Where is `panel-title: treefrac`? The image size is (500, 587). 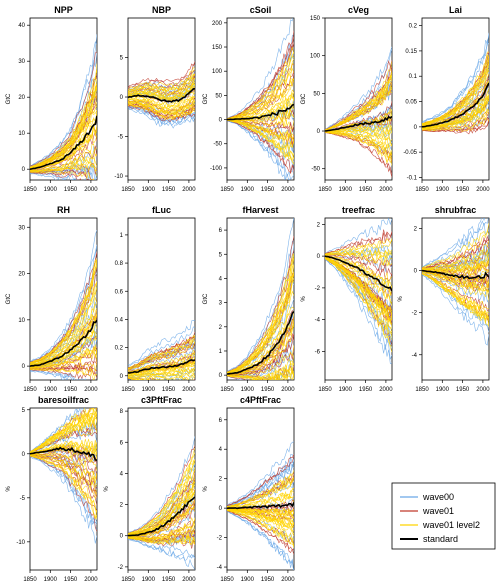 panel-title: treefrac is located at coordinates (358, 210).